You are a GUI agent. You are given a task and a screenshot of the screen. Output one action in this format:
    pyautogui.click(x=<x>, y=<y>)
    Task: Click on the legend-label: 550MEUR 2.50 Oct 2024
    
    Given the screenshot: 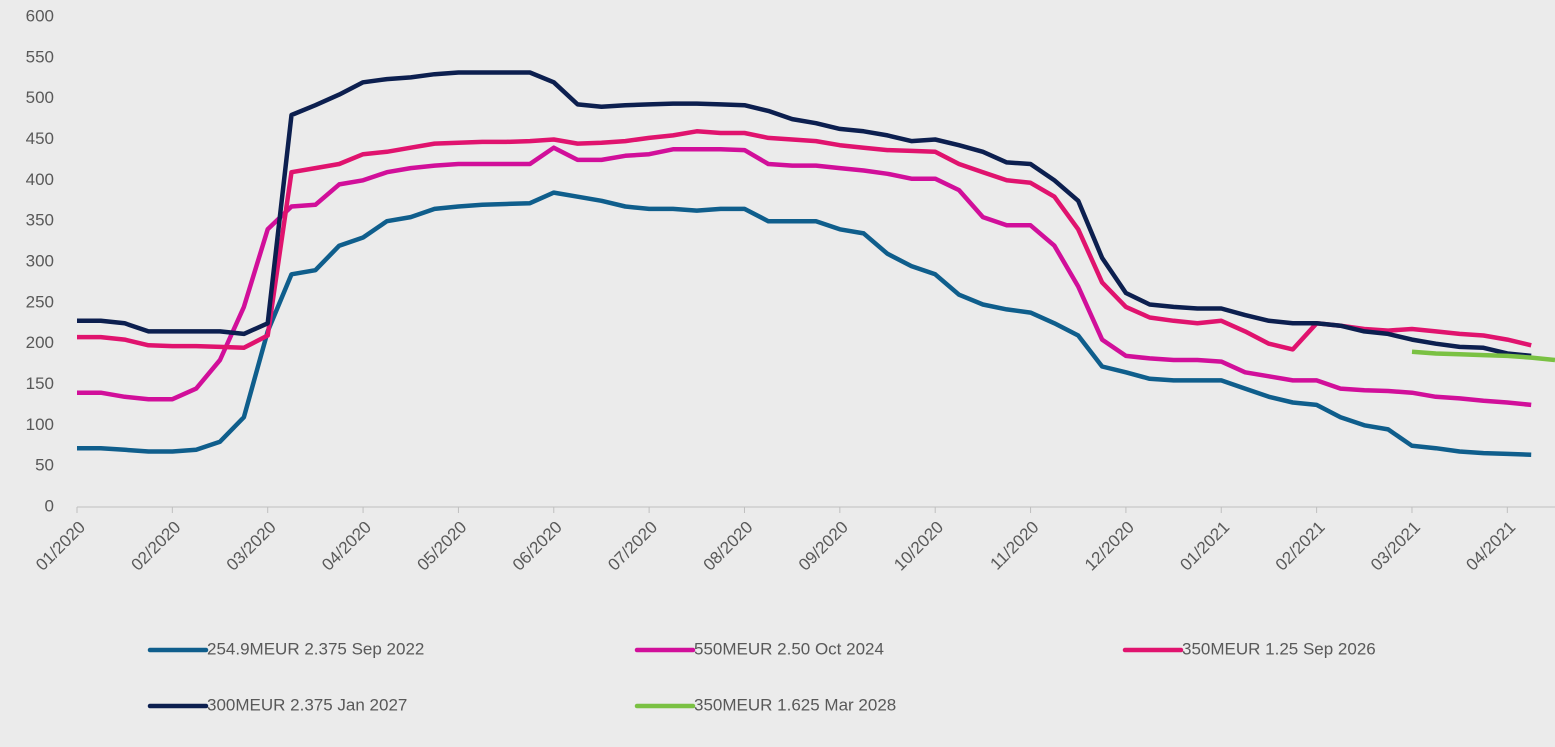 What is the action you would take?
    pyautogui.click(x=789, y=648)
    